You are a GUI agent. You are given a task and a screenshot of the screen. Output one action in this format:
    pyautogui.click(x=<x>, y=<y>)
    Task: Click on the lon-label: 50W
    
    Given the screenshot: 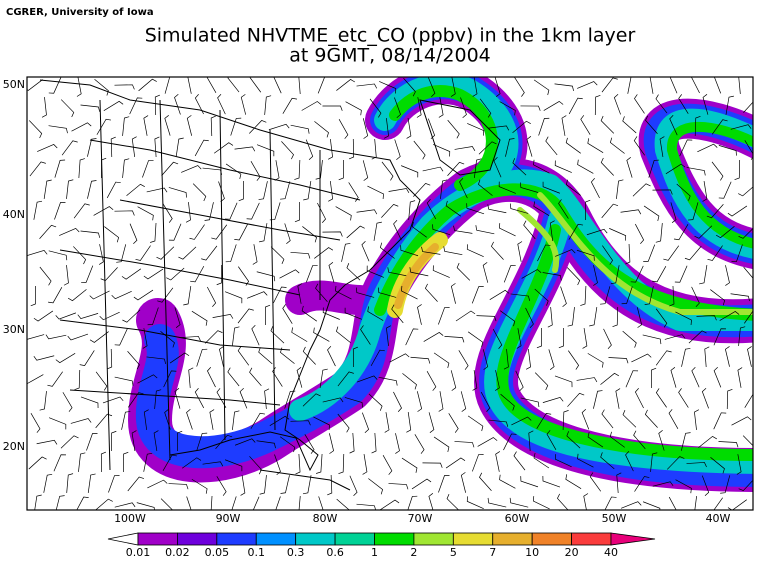 What is the action you would take?
    pyautogui.click(x=614, y=518)
    